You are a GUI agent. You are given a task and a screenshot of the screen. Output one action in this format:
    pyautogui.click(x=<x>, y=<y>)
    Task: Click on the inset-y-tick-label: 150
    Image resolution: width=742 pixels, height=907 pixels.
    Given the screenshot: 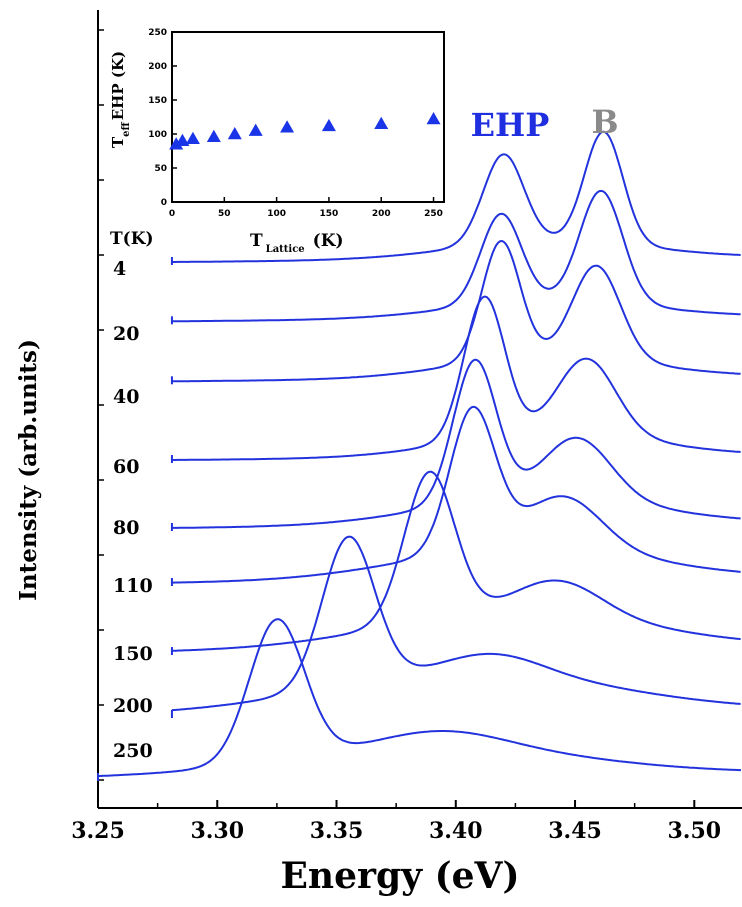 What is the action you would take?
    pyautogui.click(x=157, y=101)
    